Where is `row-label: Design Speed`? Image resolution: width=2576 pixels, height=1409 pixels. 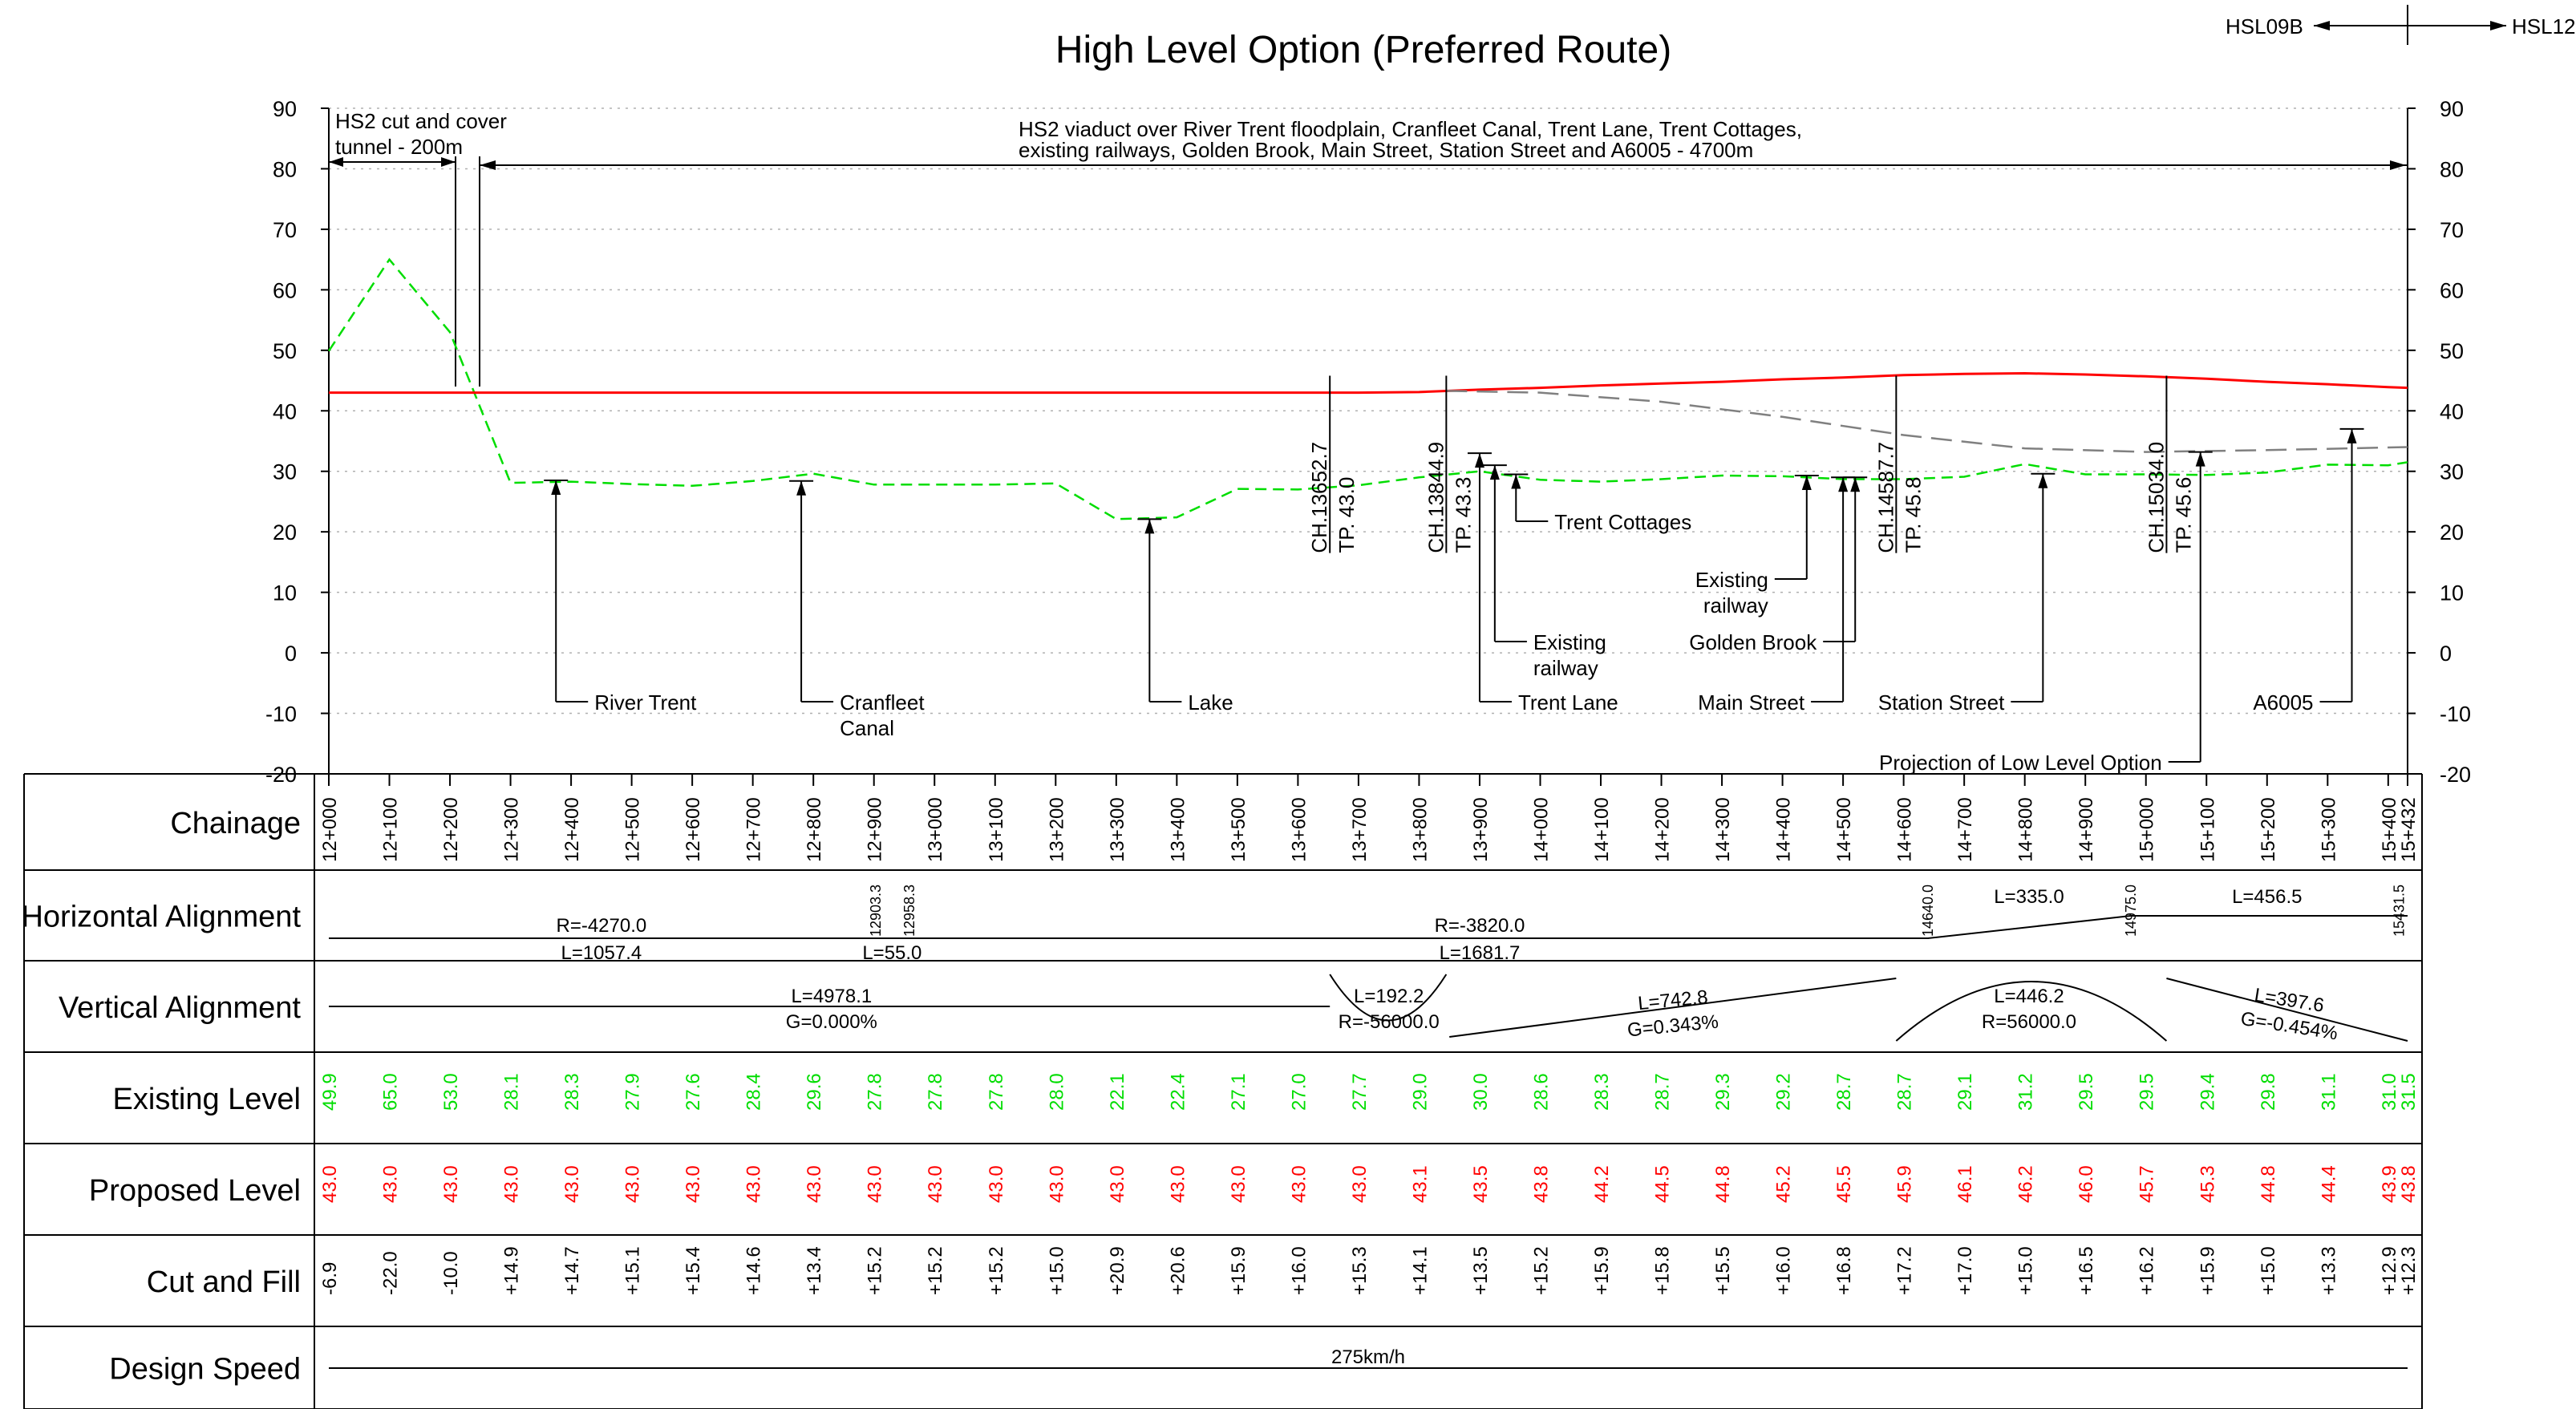
row-label: Design Speed is located at coordinates (205, 1370).